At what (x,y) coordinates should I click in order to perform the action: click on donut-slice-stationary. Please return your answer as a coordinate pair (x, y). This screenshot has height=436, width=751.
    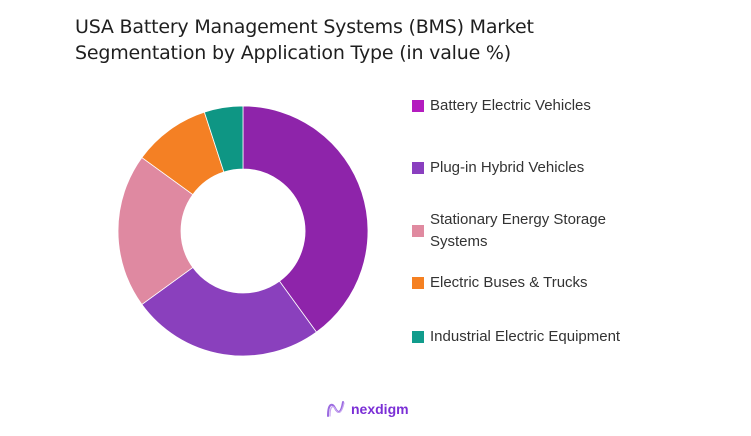
    Looking at the image, I should click on (155, 231).